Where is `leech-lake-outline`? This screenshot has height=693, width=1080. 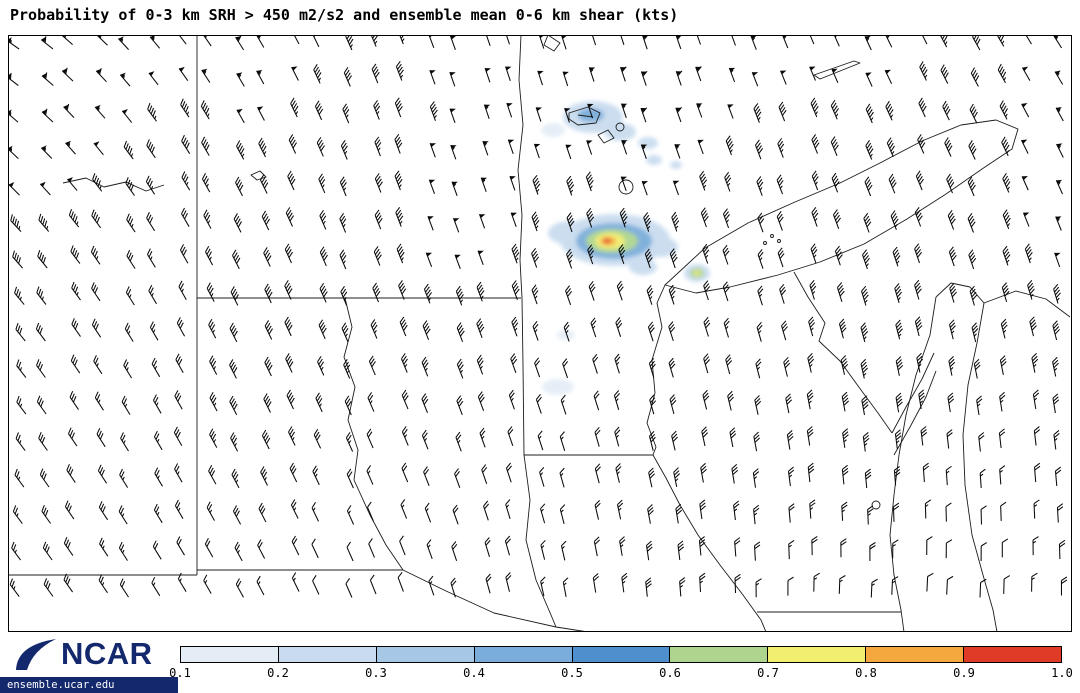 leech-lake-outline is located at coordinates (606, 136).